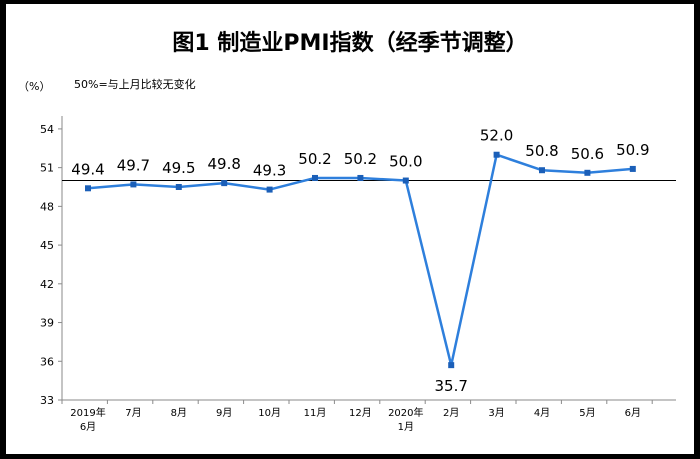  Describe the element at coordinates (135, 84) in the screenshot. I see `reference-note: 50%=与上月比较无变化` at that location.